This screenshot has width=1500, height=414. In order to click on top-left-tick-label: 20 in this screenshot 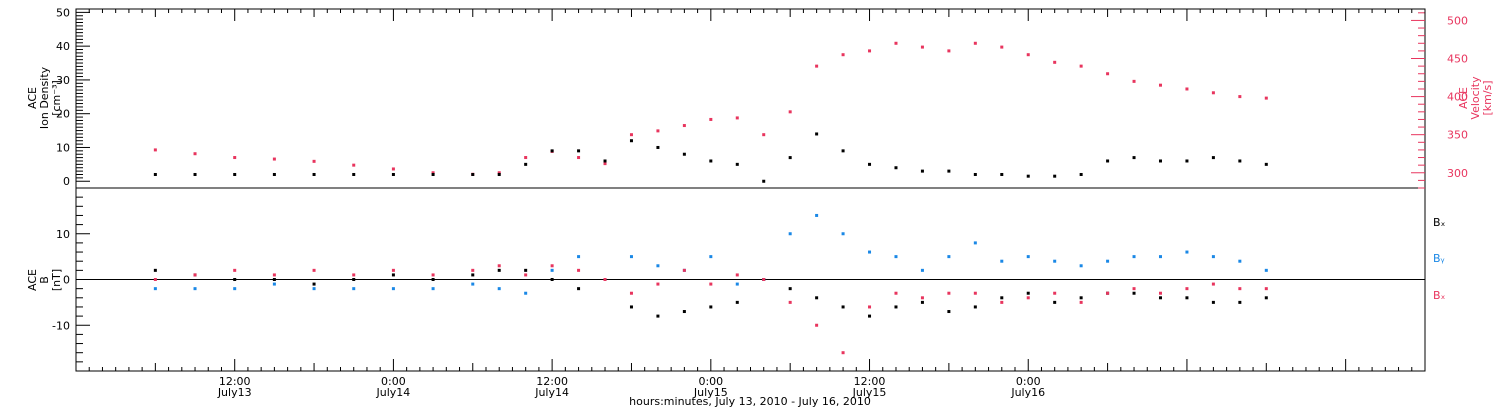, I will do `click(63, 114)`.